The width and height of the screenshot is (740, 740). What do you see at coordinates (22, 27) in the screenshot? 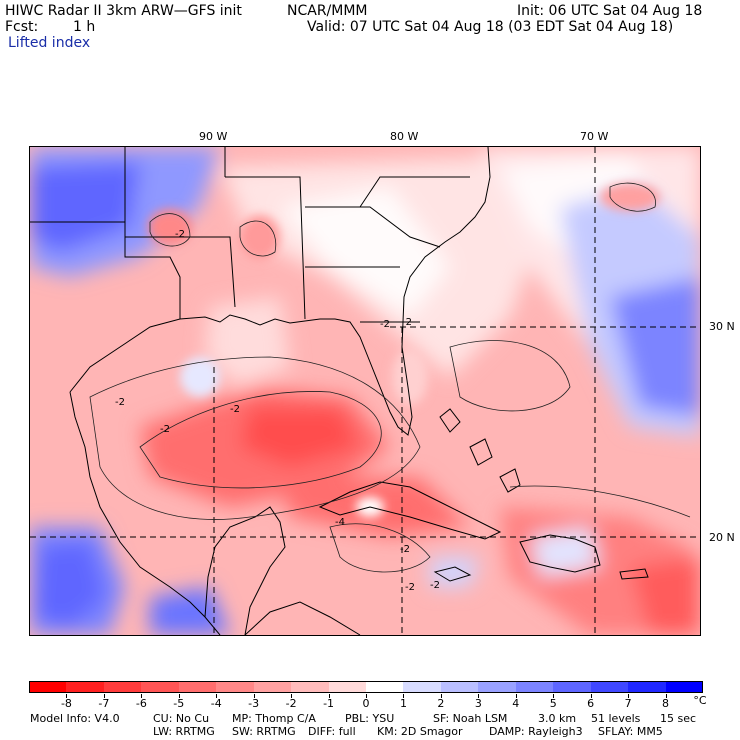
I see `forecast-label: Fcst:` at bounding box center [22, 27].